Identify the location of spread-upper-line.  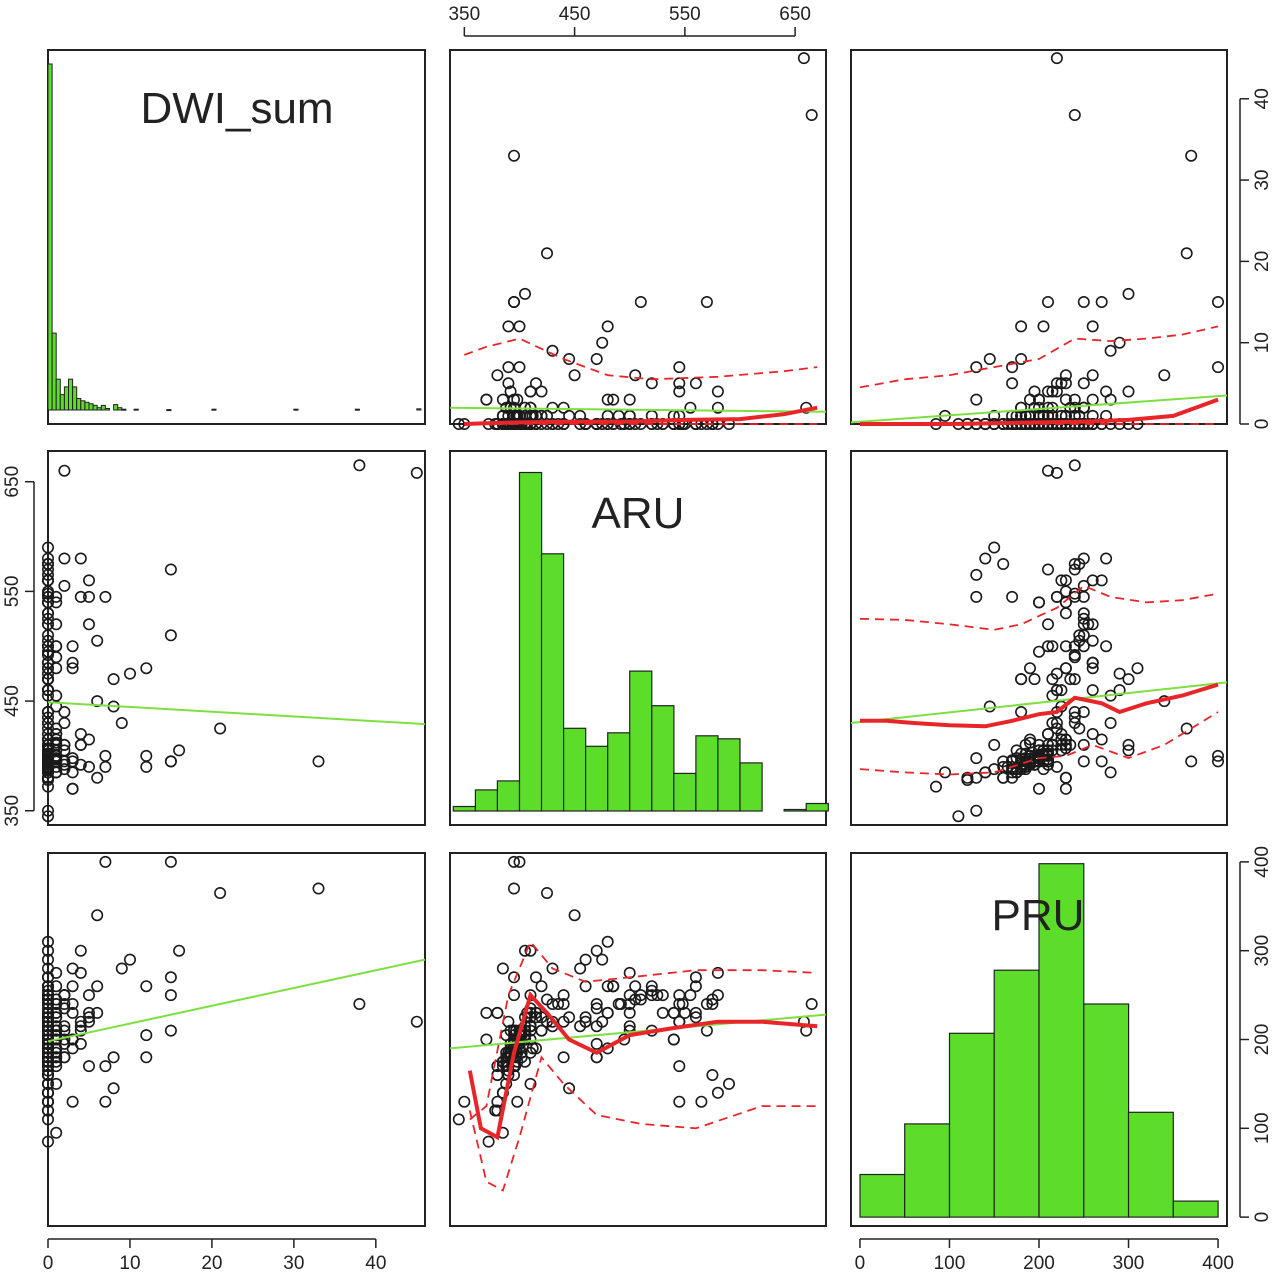
(1039, 357).